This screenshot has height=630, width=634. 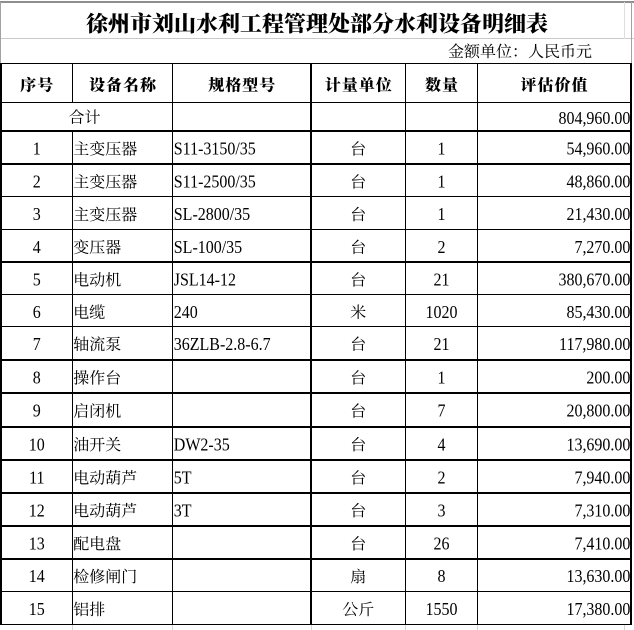 I want to click on svg-text: 17,380.00, so click(x=598, y=609).